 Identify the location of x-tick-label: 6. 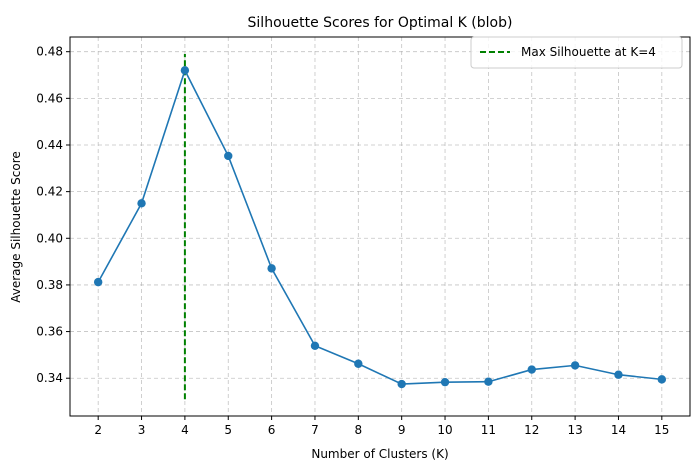
(272, 430).